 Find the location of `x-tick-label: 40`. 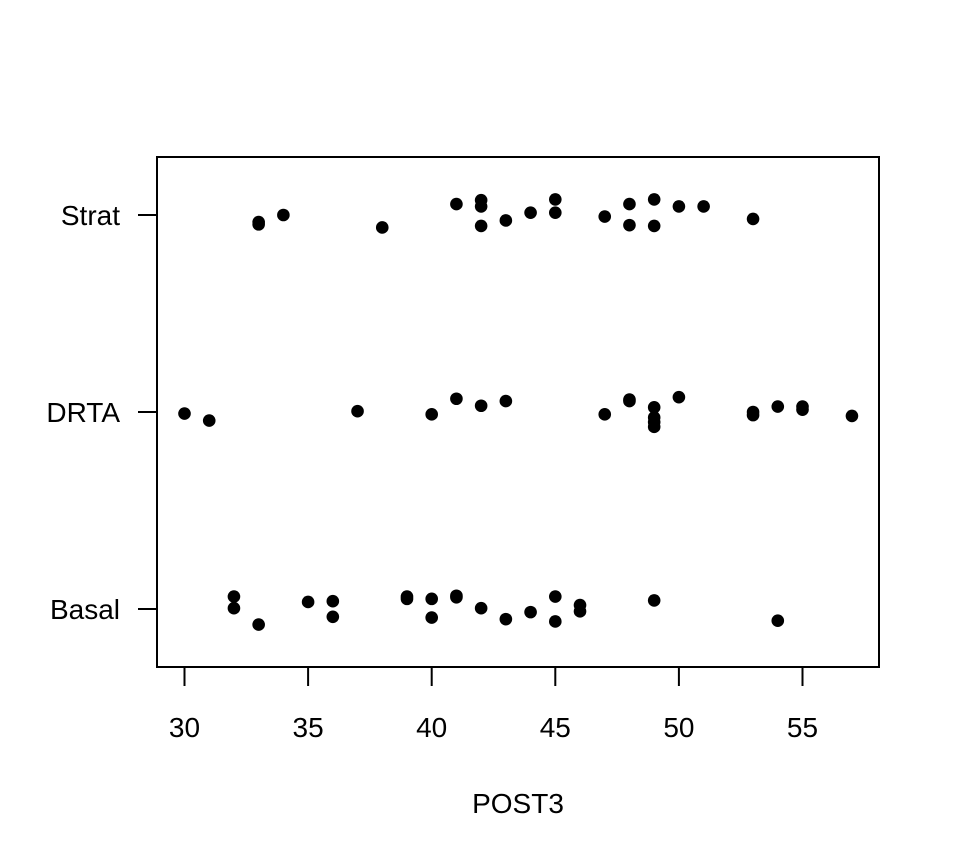

x-tick-label: 40 is located at coordinates (431, 727).